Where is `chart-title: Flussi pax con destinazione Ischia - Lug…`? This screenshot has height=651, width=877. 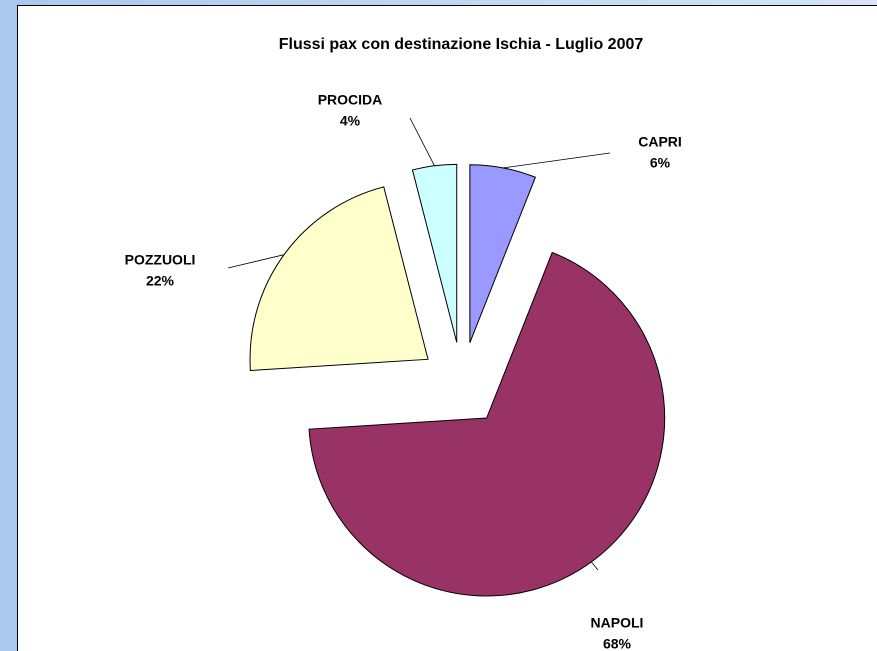 chart-title: Flussi pax con destinazione Ischia - Lug… is located at coordinates (461, 44).